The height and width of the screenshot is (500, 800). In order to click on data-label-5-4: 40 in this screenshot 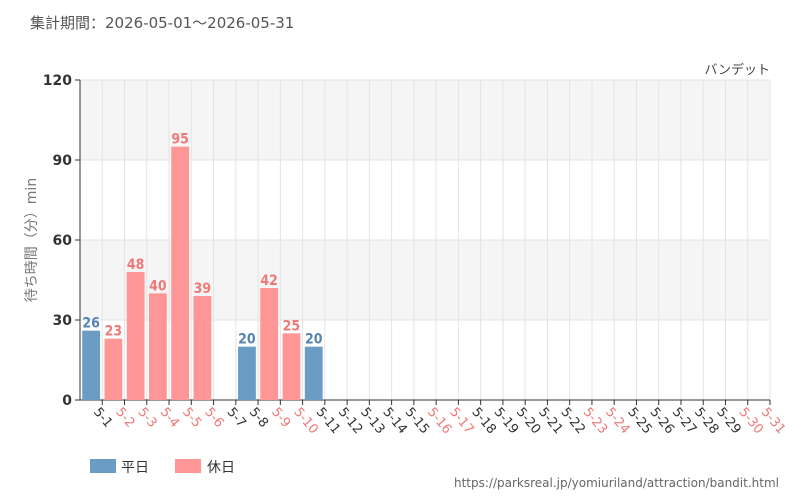, I will do `click(158, 286)`.